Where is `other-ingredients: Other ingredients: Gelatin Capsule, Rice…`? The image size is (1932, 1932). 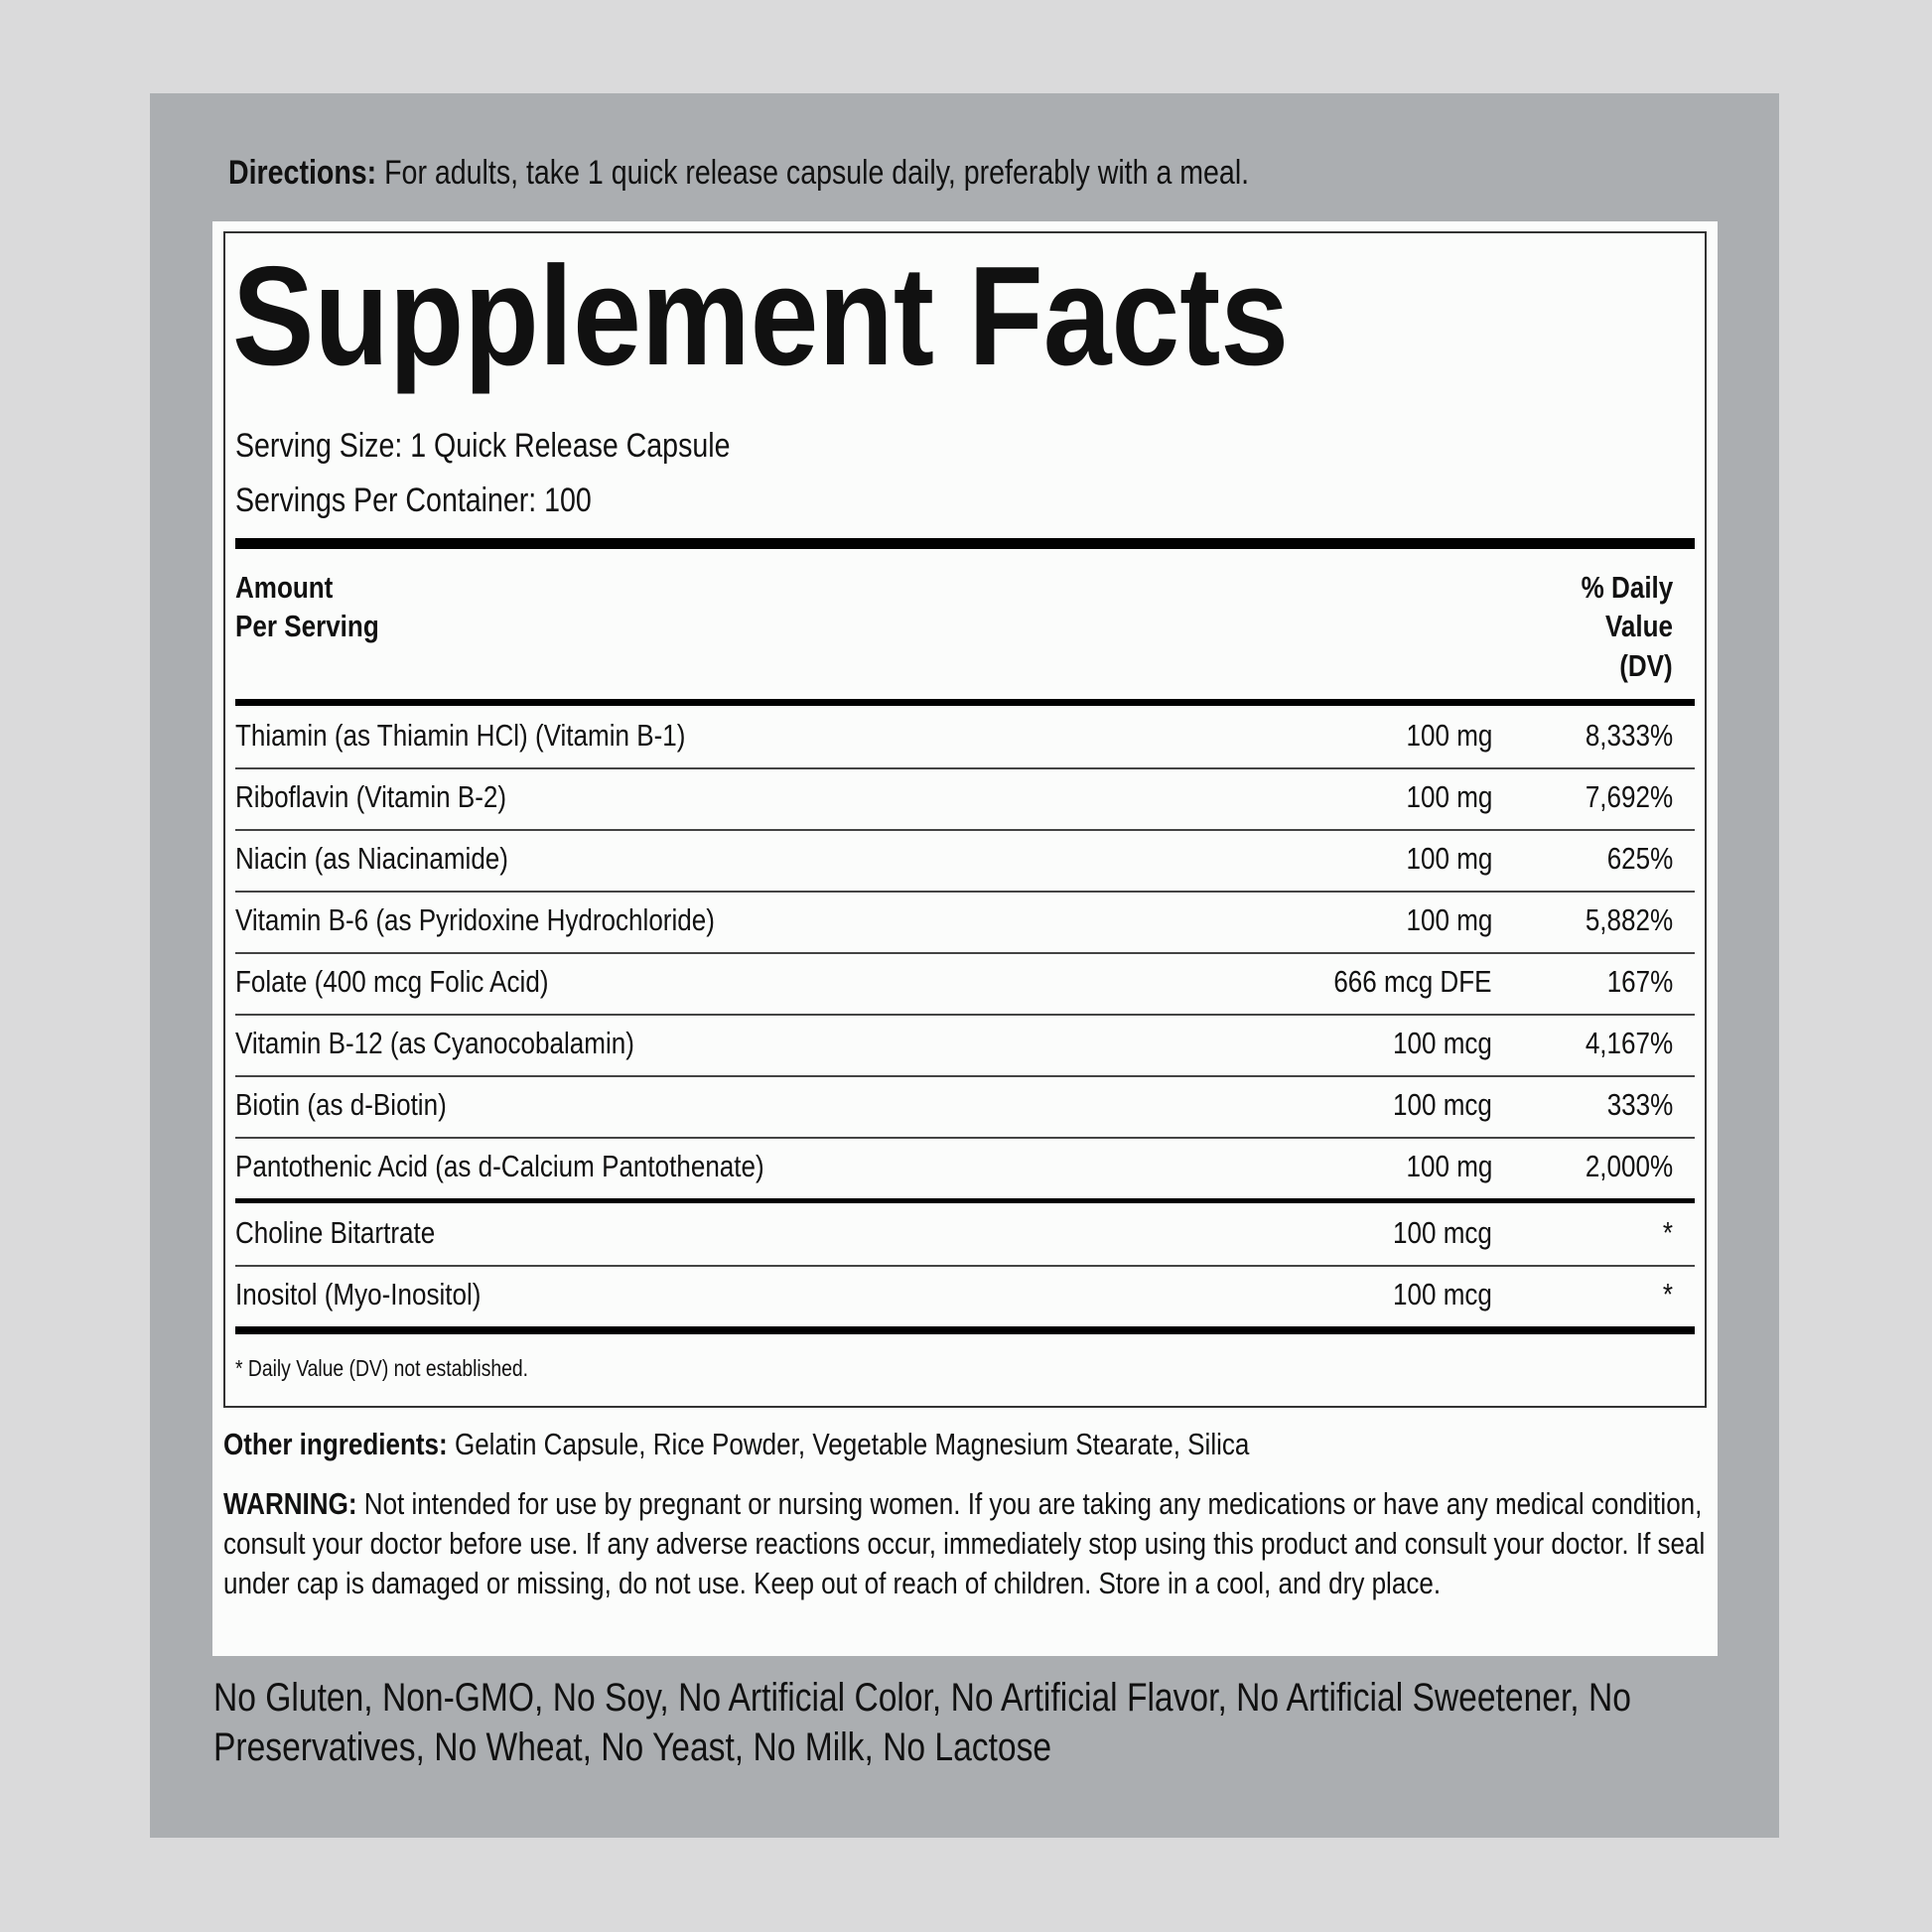
other-ingredients: Other ingredients: Gelatin Capsule, Rice… is located at coordinates (736, 1444).